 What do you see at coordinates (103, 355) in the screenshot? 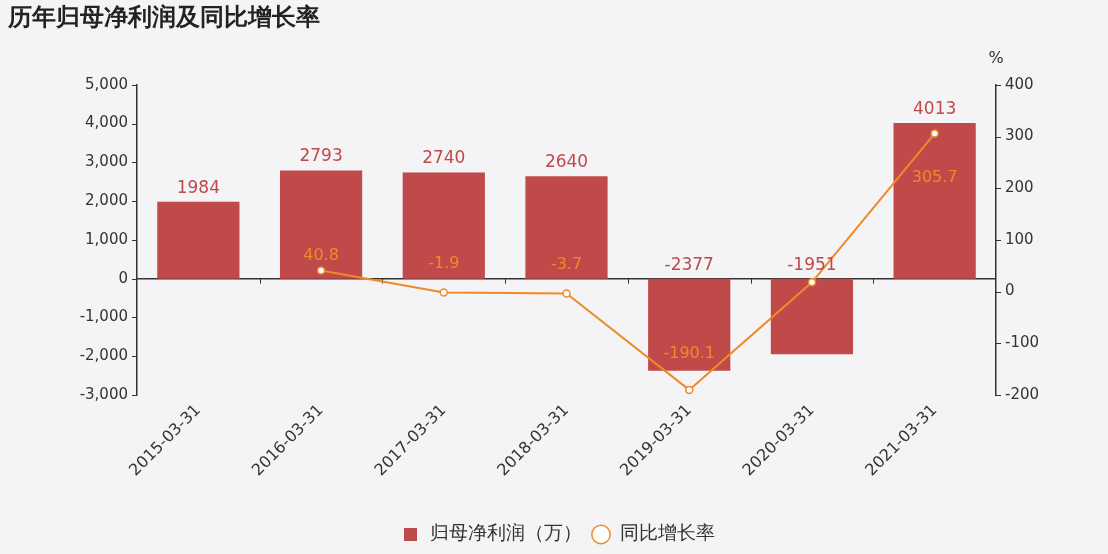
I see `y-tick-label: -2,000` at bounding box center [103, 355].